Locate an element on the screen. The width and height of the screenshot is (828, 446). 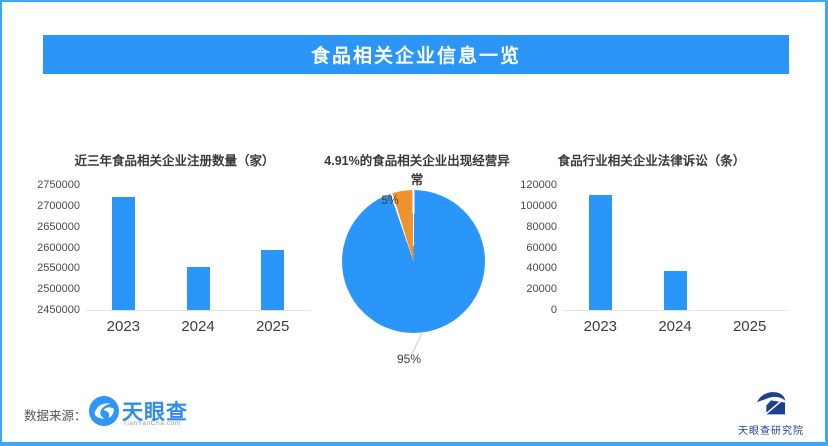
institute-wordmark: 天眼查研究院 is located at coordinates (771, 431).